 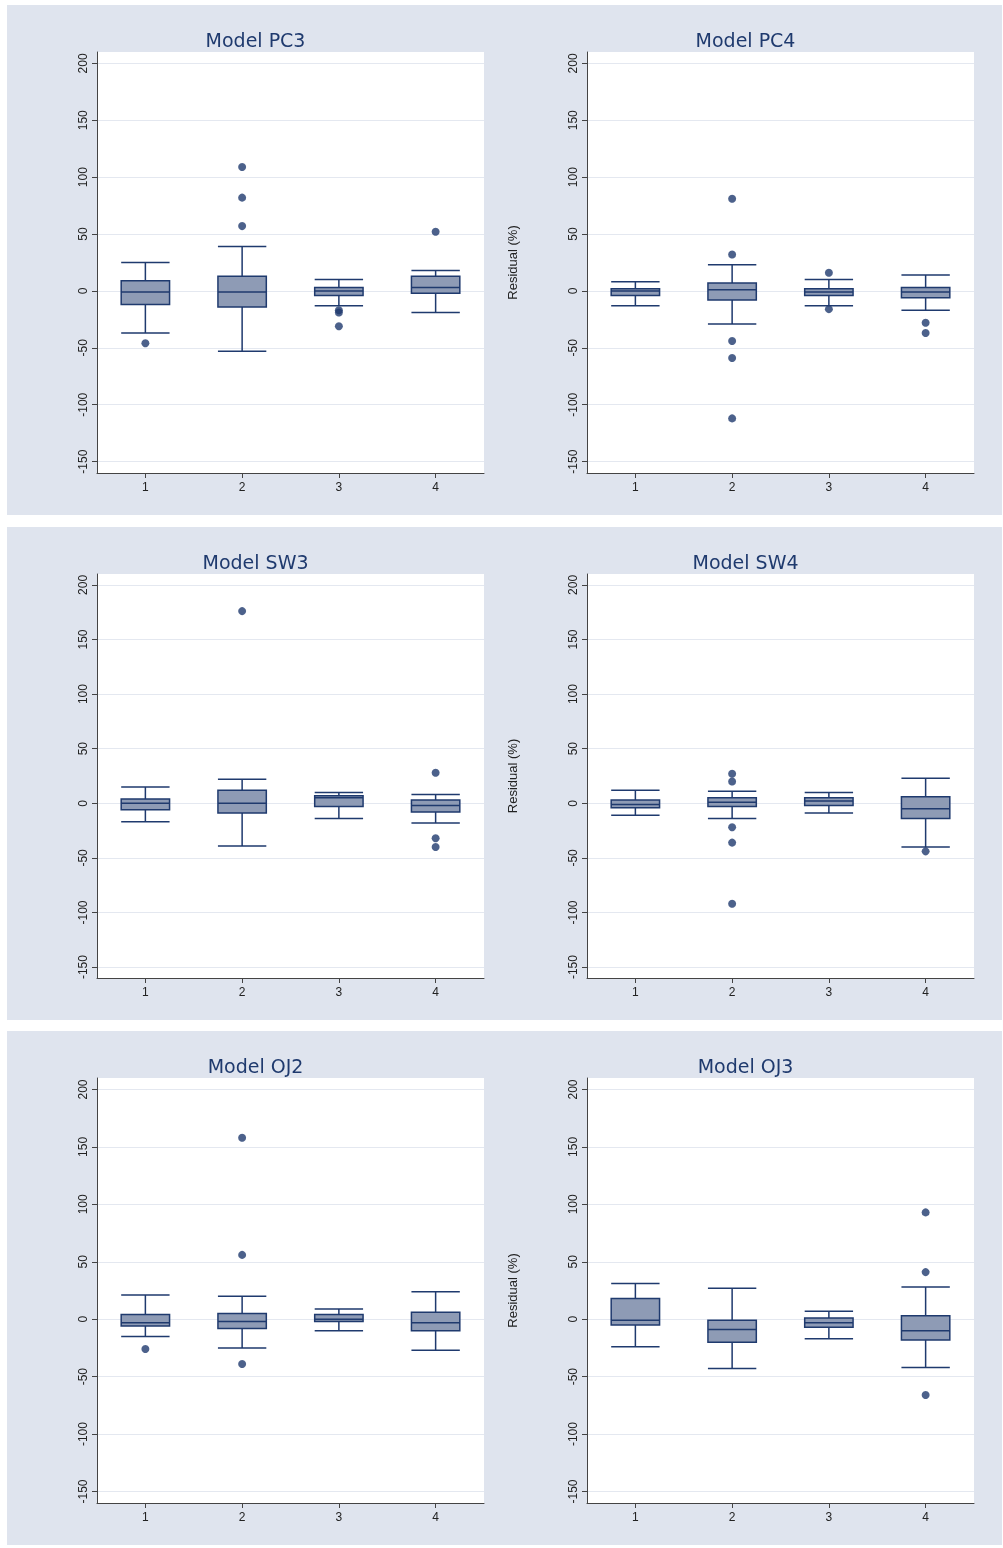 What do you see at coordinates (745, 561) in the screenshot?
I see `chart-title: Model SW4` at bounding box center [745, 561].